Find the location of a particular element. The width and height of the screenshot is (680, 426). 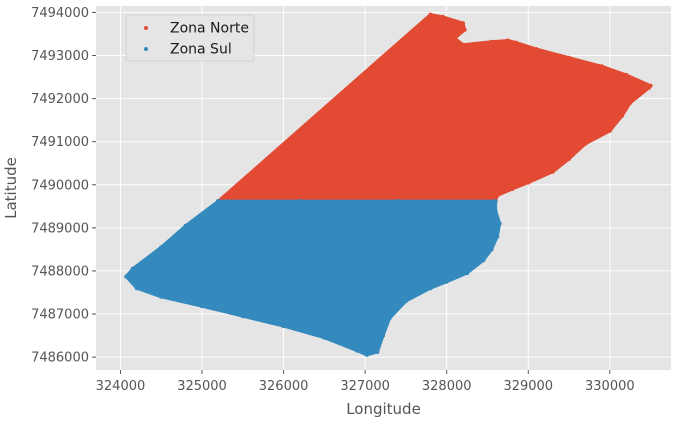

y-tick-label: 7494000 is located at coordinates (60, 13).